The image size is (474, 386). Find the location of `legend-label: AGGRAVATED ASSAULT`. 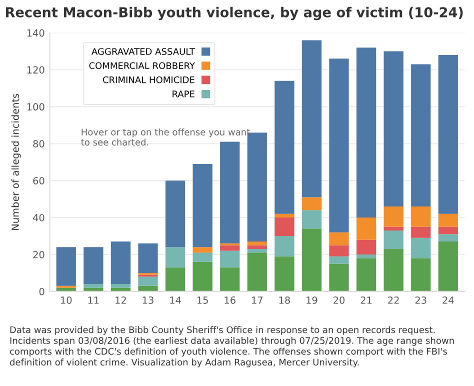

legend-label: AGGRAVATED ASSAULT is located at coordinates (143, 51).